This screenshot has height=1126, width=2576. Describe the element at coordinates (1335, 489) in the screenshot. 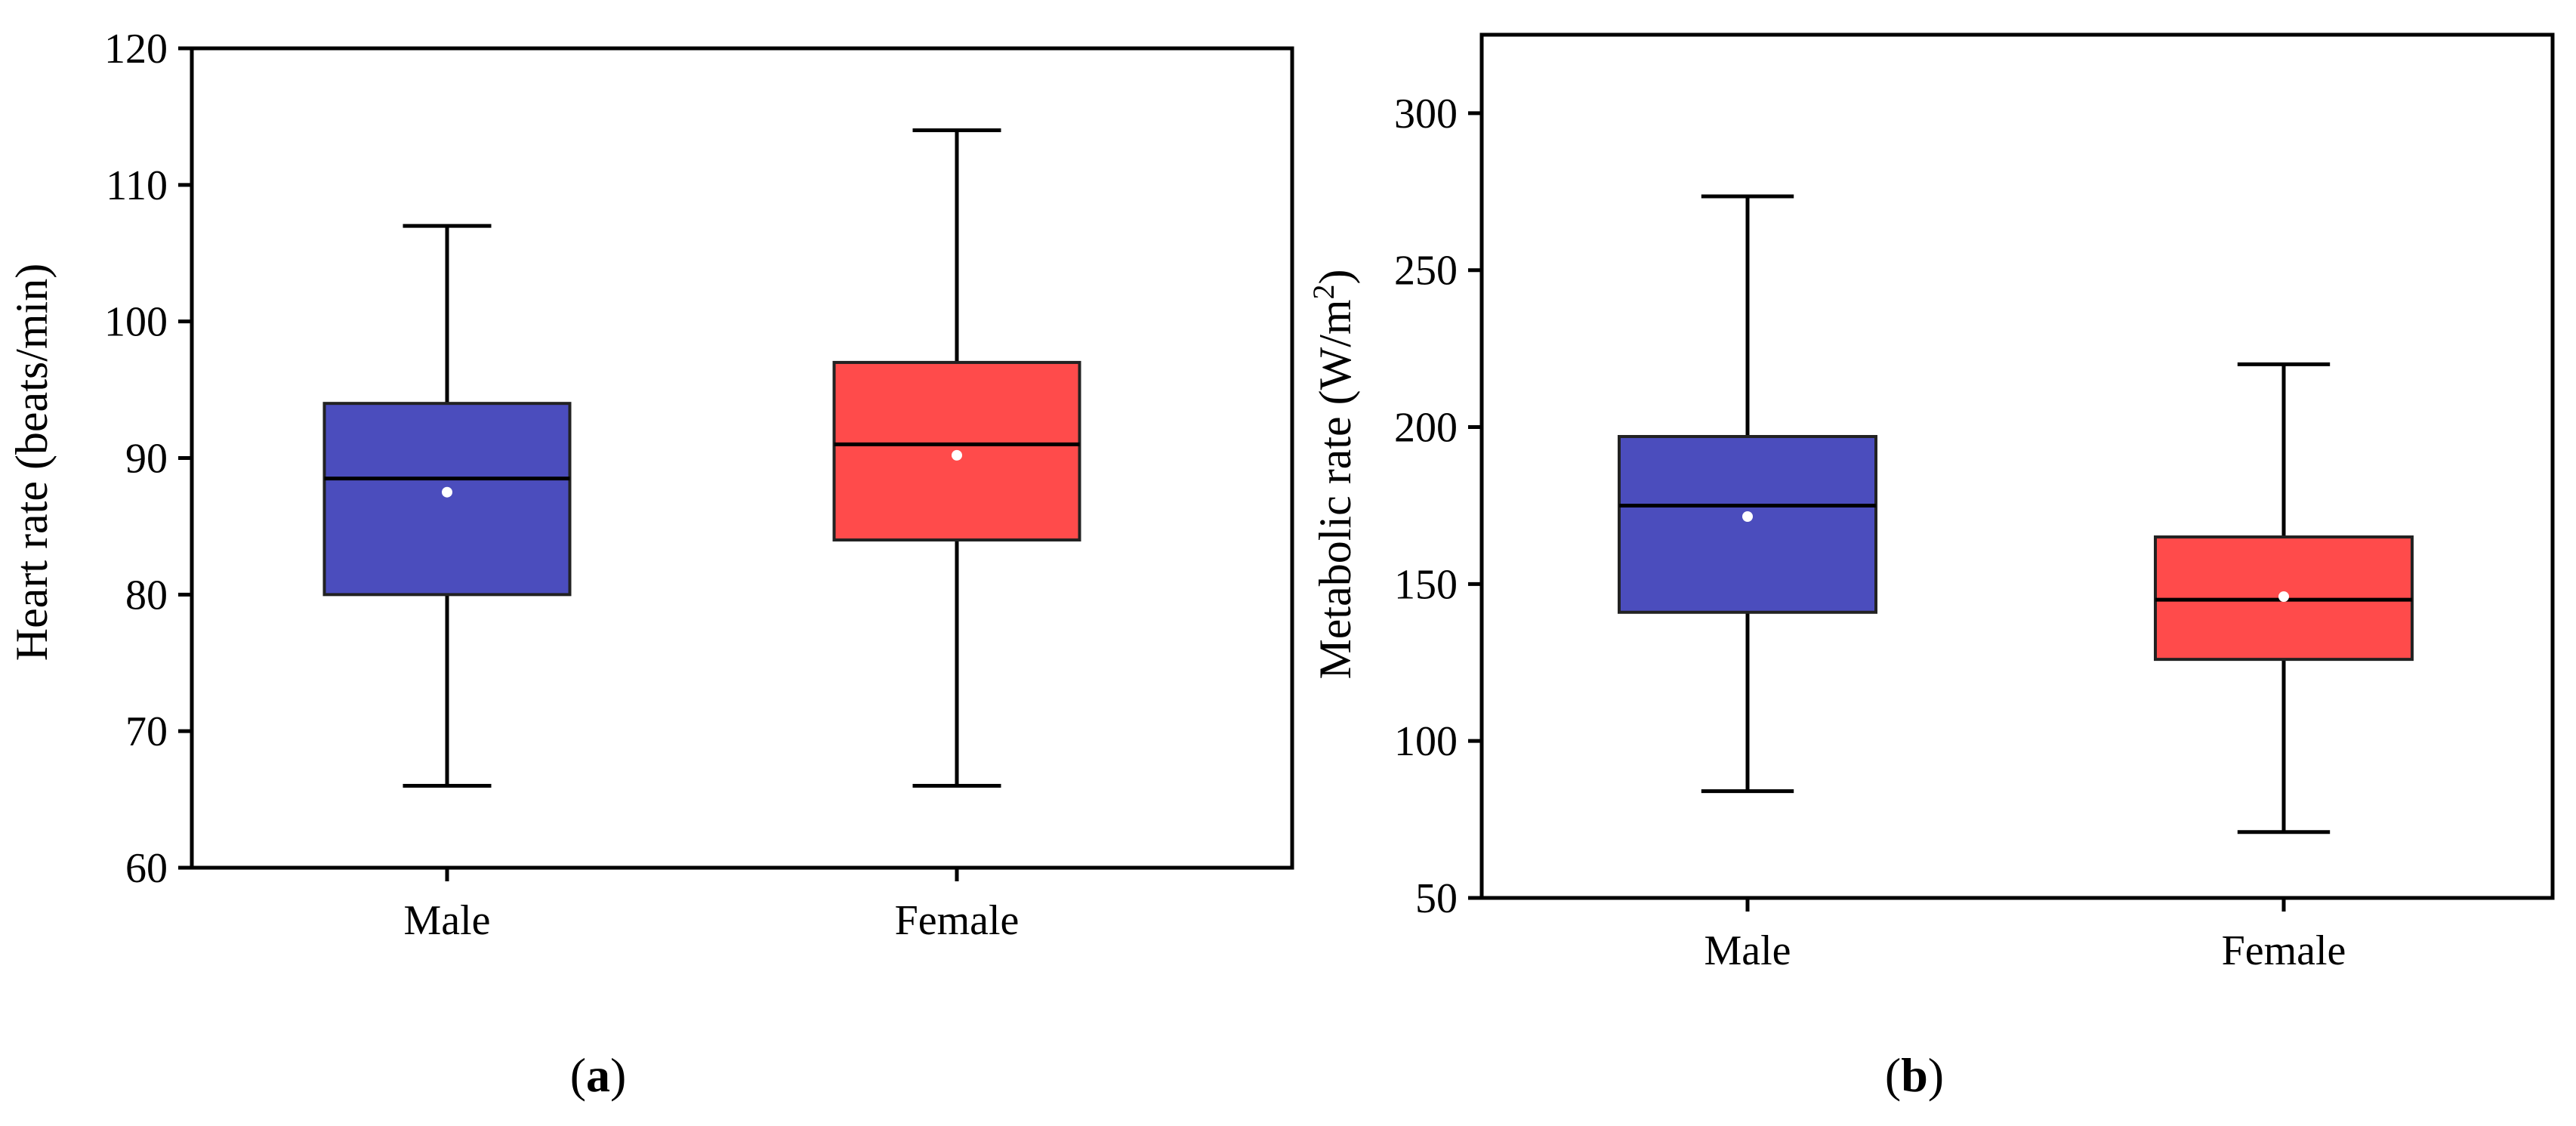

I see `panel-b-y-axis-title-main: Metabolic rate (W/m` at that location.